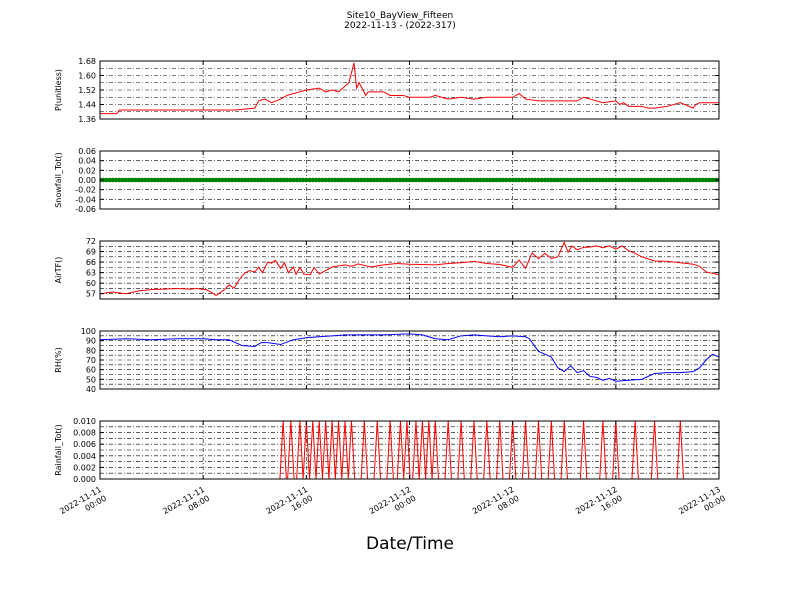  I want to click on panel-3-ytick-label: 57, so click(91, 294).